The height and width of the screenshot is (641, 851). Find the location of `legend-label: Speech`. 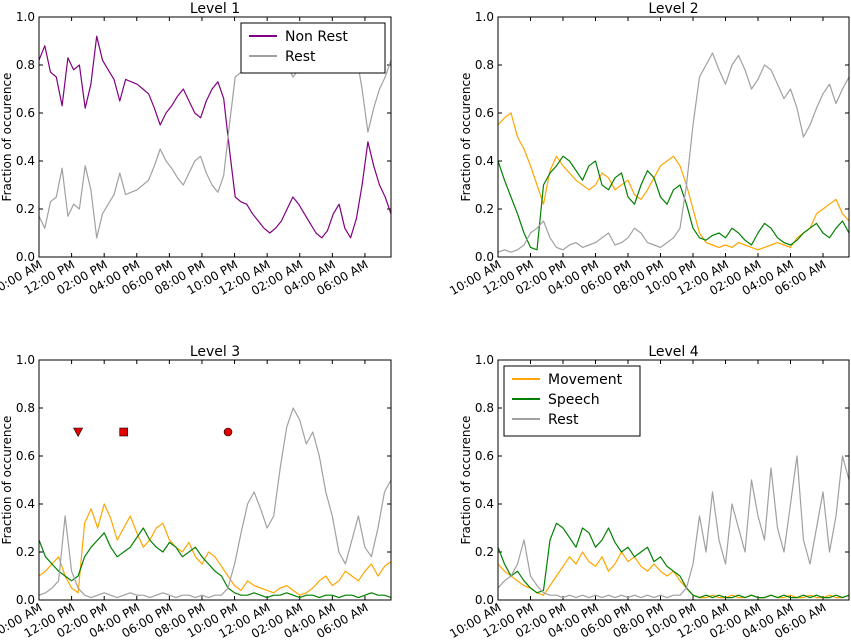

legend-label: Speech is located at coordinates (574, 400).